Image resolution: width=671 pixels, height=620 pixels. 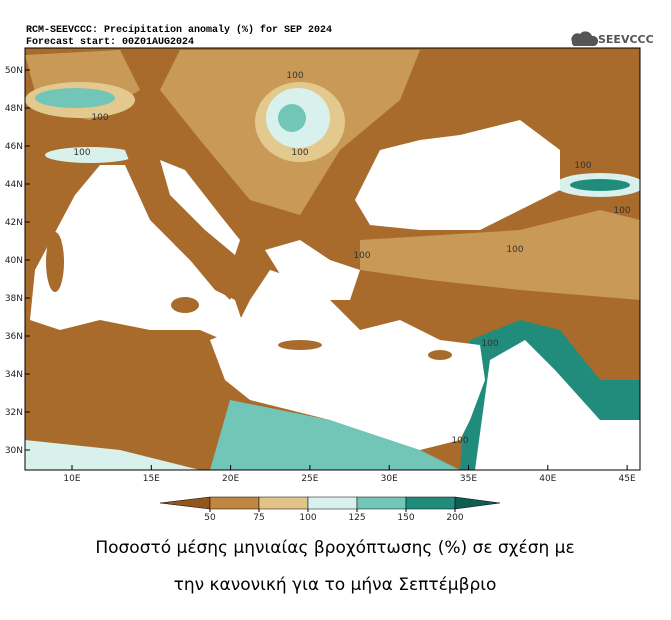 I want to click on lat-tick-label: 44N, so click(x=14, y=185).